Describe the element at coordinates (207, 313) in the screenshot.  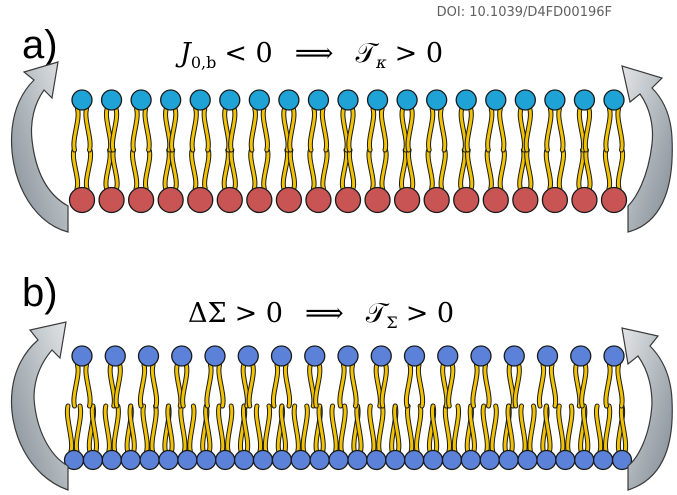
I see `panel-b-lhs-symbol: ΔΣ` at that location.